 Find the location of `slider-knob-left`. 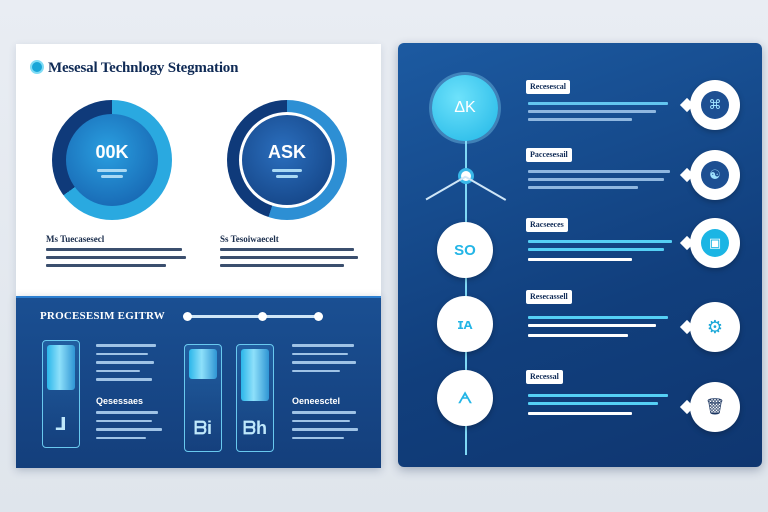

slider-knob-left is located at coordinates (187, 316).